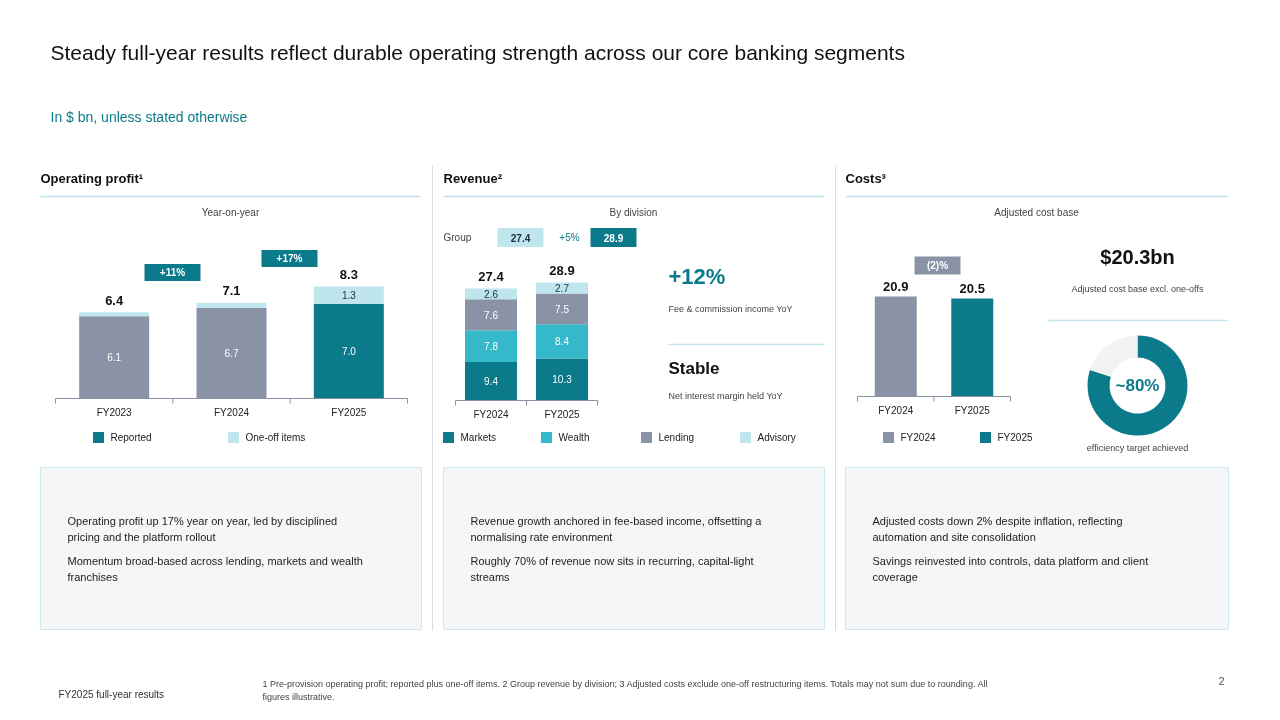  What do you see at coordinates (131, 437) in the screenshot?
I see `legend-label: Reported` at bounding box center [131, 437].